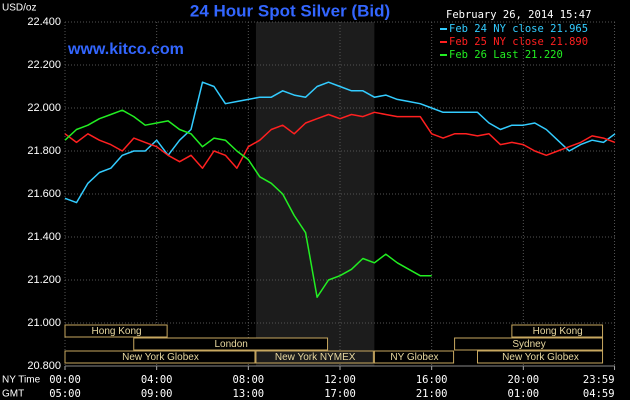 The width and height of the screenshot is (630, 400). Describe the element at coordinates (44, 237) in the screenshot. I see `y-tick-label: 21.400` at that location.